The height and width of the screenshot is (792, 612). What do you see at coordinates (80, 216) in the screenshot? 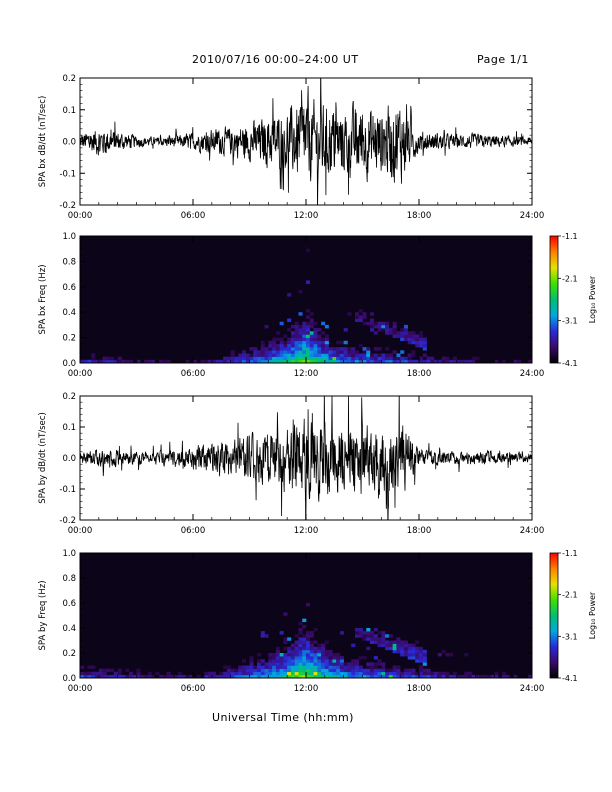
I see `bx-dbdt-xtick-label: 00:00` at bounding box center [80, 216].